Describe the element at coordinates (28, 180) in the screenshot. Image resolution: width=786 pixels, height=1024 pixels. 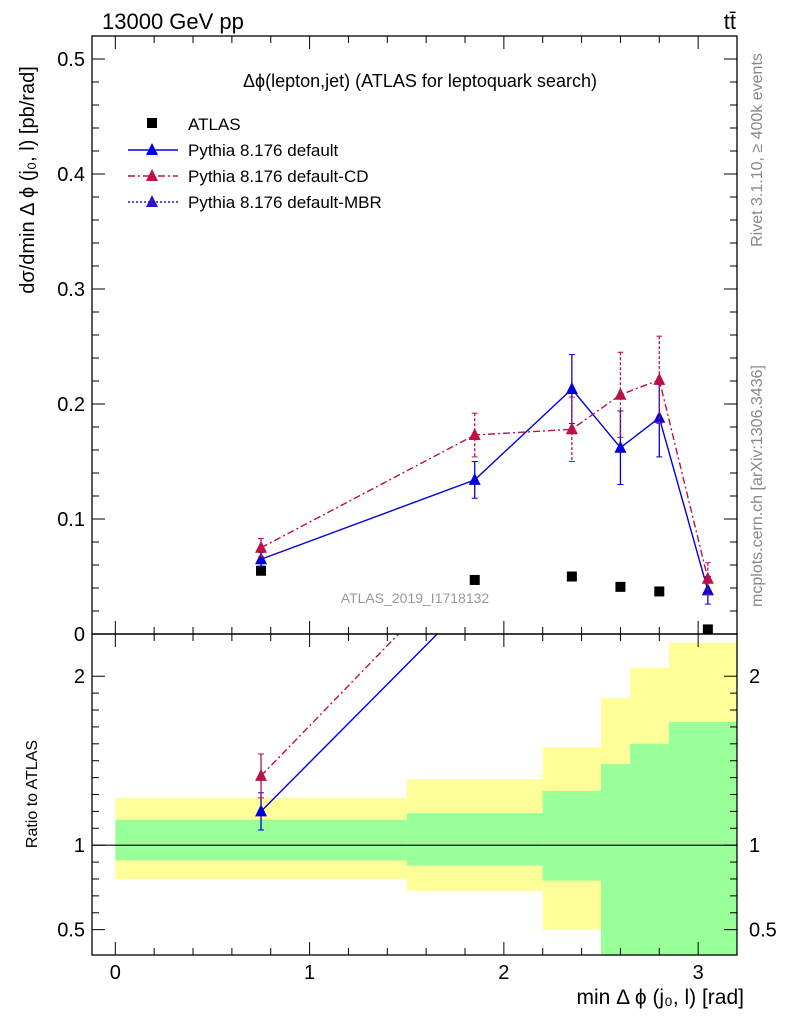
I see `main-y-axis-label: dσ/dmin Δ ϕ (j₀, l) [pb/rad]` at that location.